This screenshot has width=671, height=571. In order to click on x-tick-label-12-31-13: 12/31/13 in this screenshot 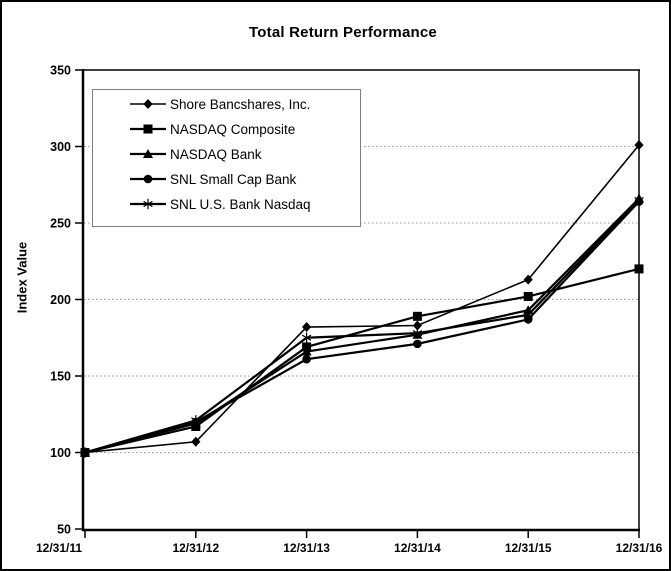, I will do `click(306, 548)`.